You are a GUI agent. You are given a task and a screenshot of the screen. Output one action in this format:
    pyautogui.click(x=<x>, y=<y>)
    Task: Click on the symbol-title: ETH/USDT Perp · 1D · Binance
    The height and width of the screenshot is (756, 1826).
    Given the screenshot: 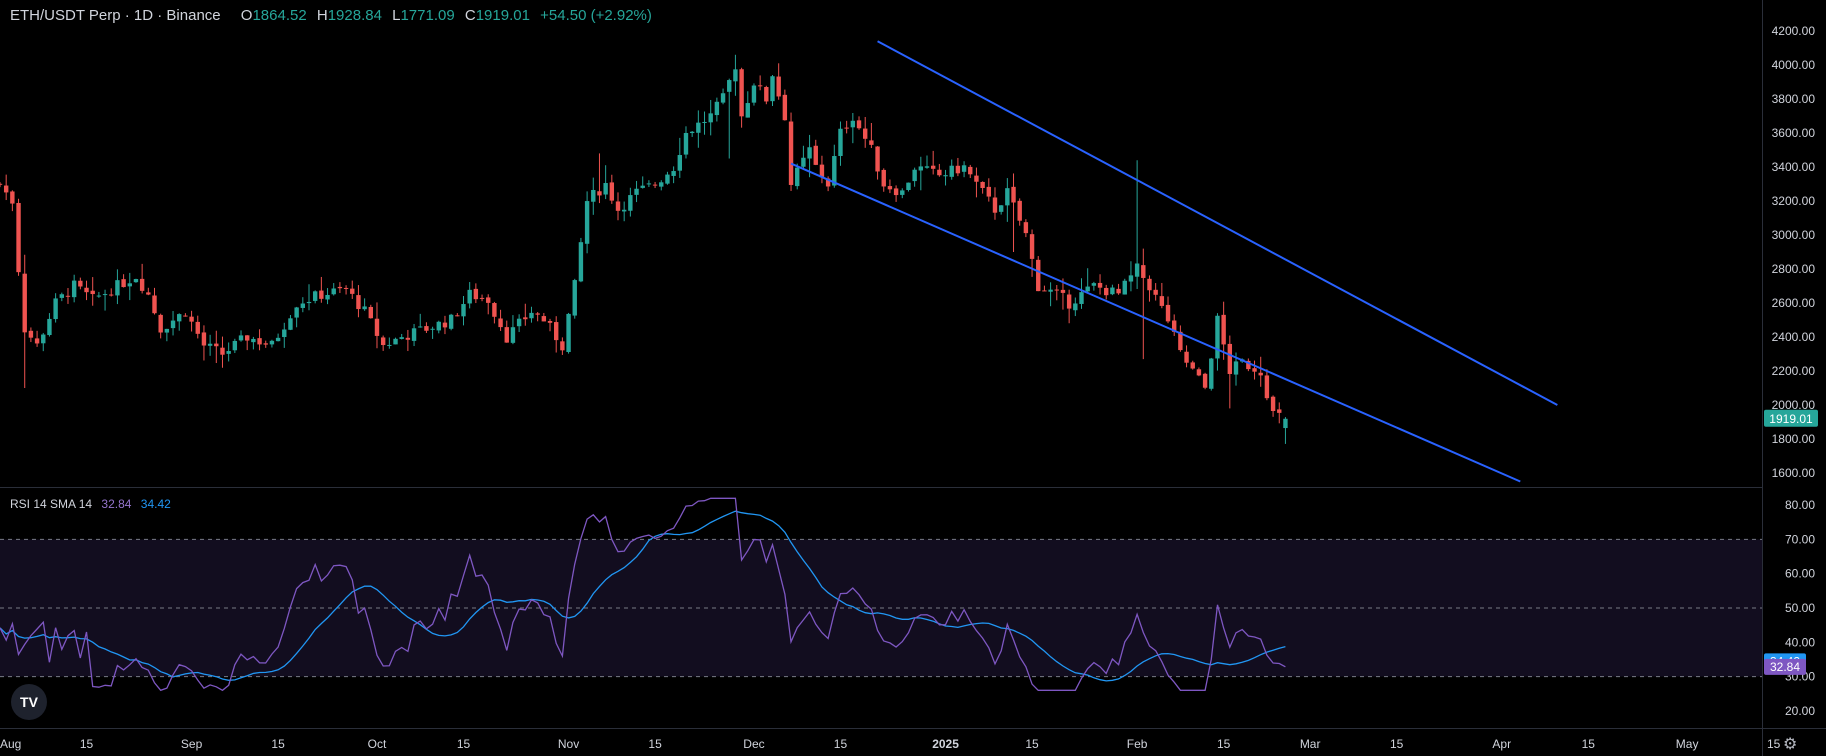 What is the action you would take?
    pyautogui.click(x=115, y=15)
    